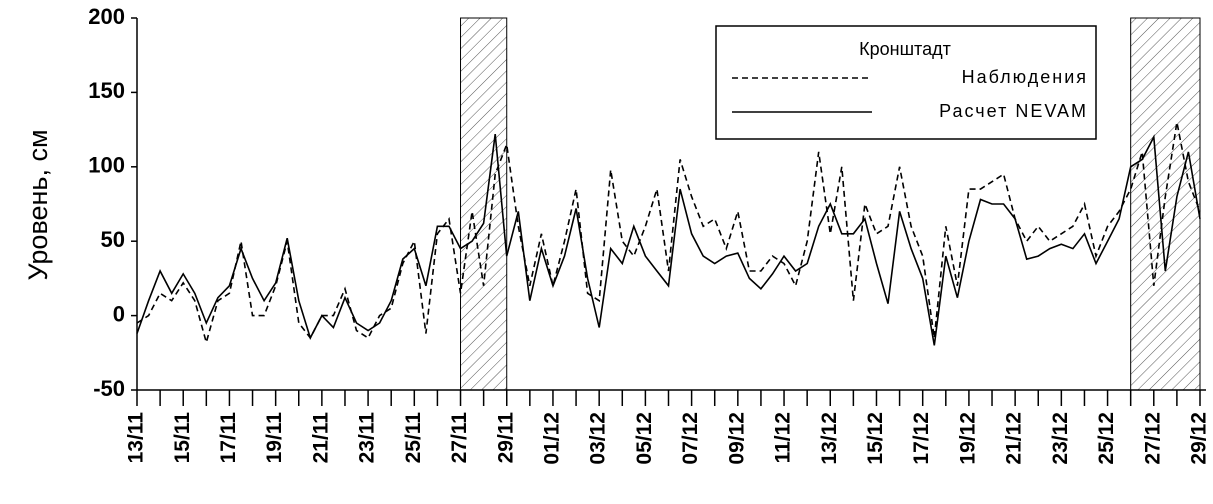 Image resolution: width=1213 pixels, height=504 pixels. I want to click on x-tick-label: 29/11, so click(505, 438).